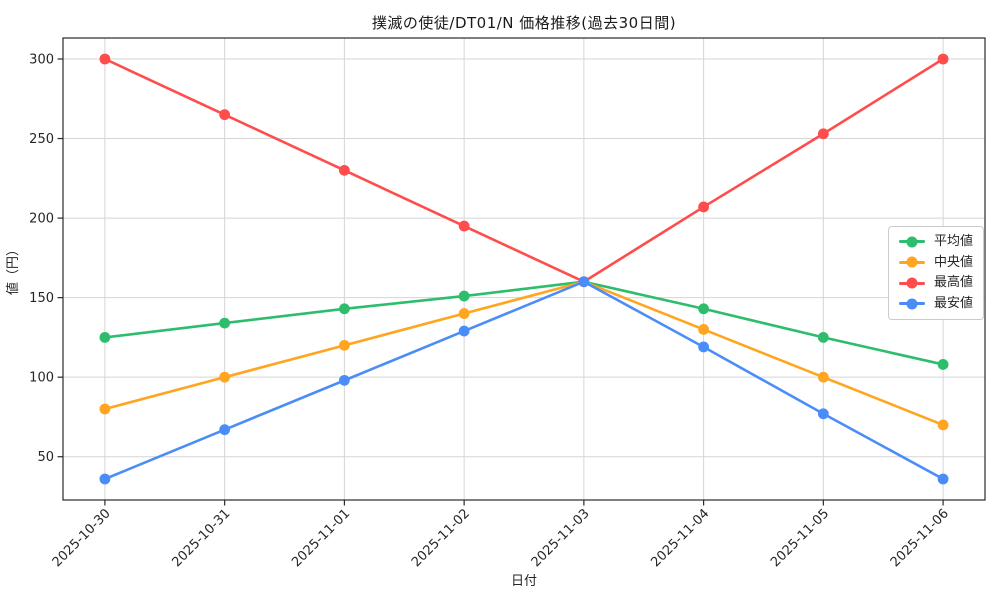 The width and height of the screenshot is (1000, 600). Describe the element at coordinates (441, 538) in the screenshot. I see `x-tick-label: 2025-11-02` at that location.